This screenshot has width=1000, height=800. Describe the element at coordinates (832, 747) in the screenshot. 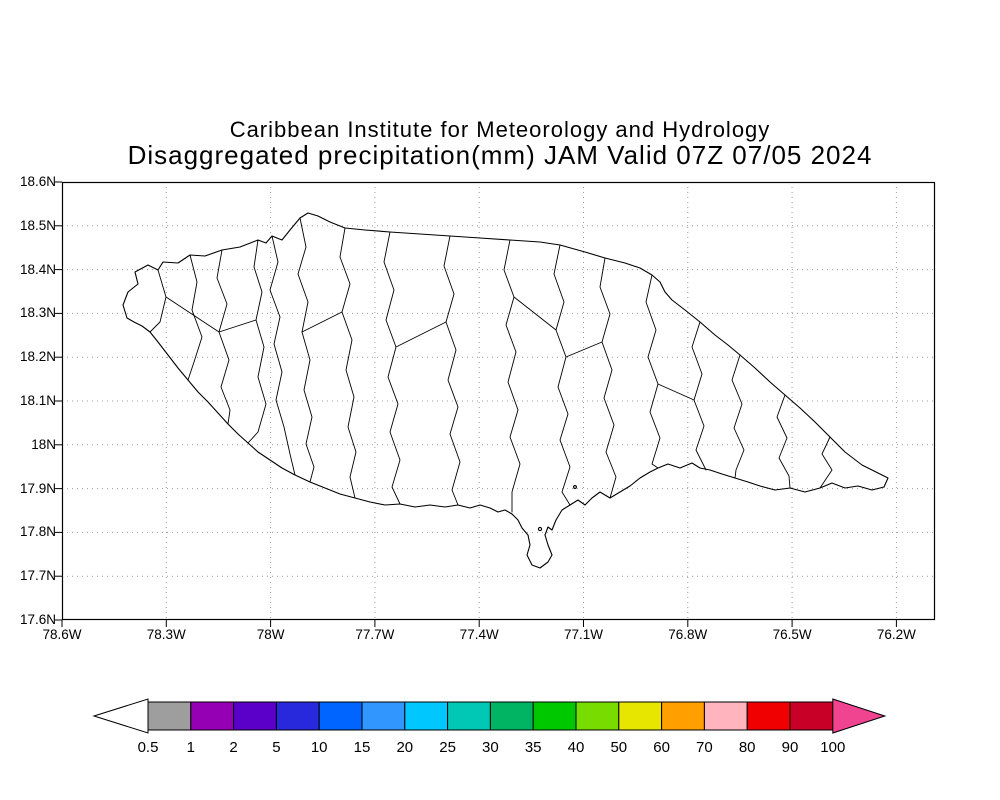

I see `colorbar-tick-label: 100` at that location.